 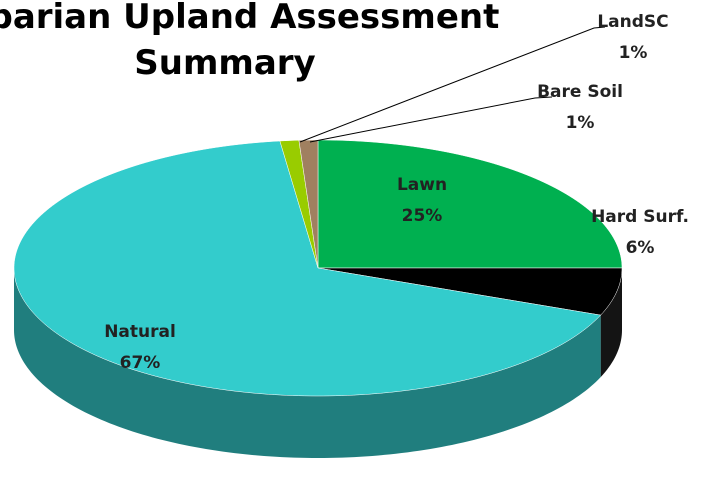 What do you see at coordinates (580, 92) in the screenshot?
I see `slice-label: Bare Soil` at bounding box center [580, 92].